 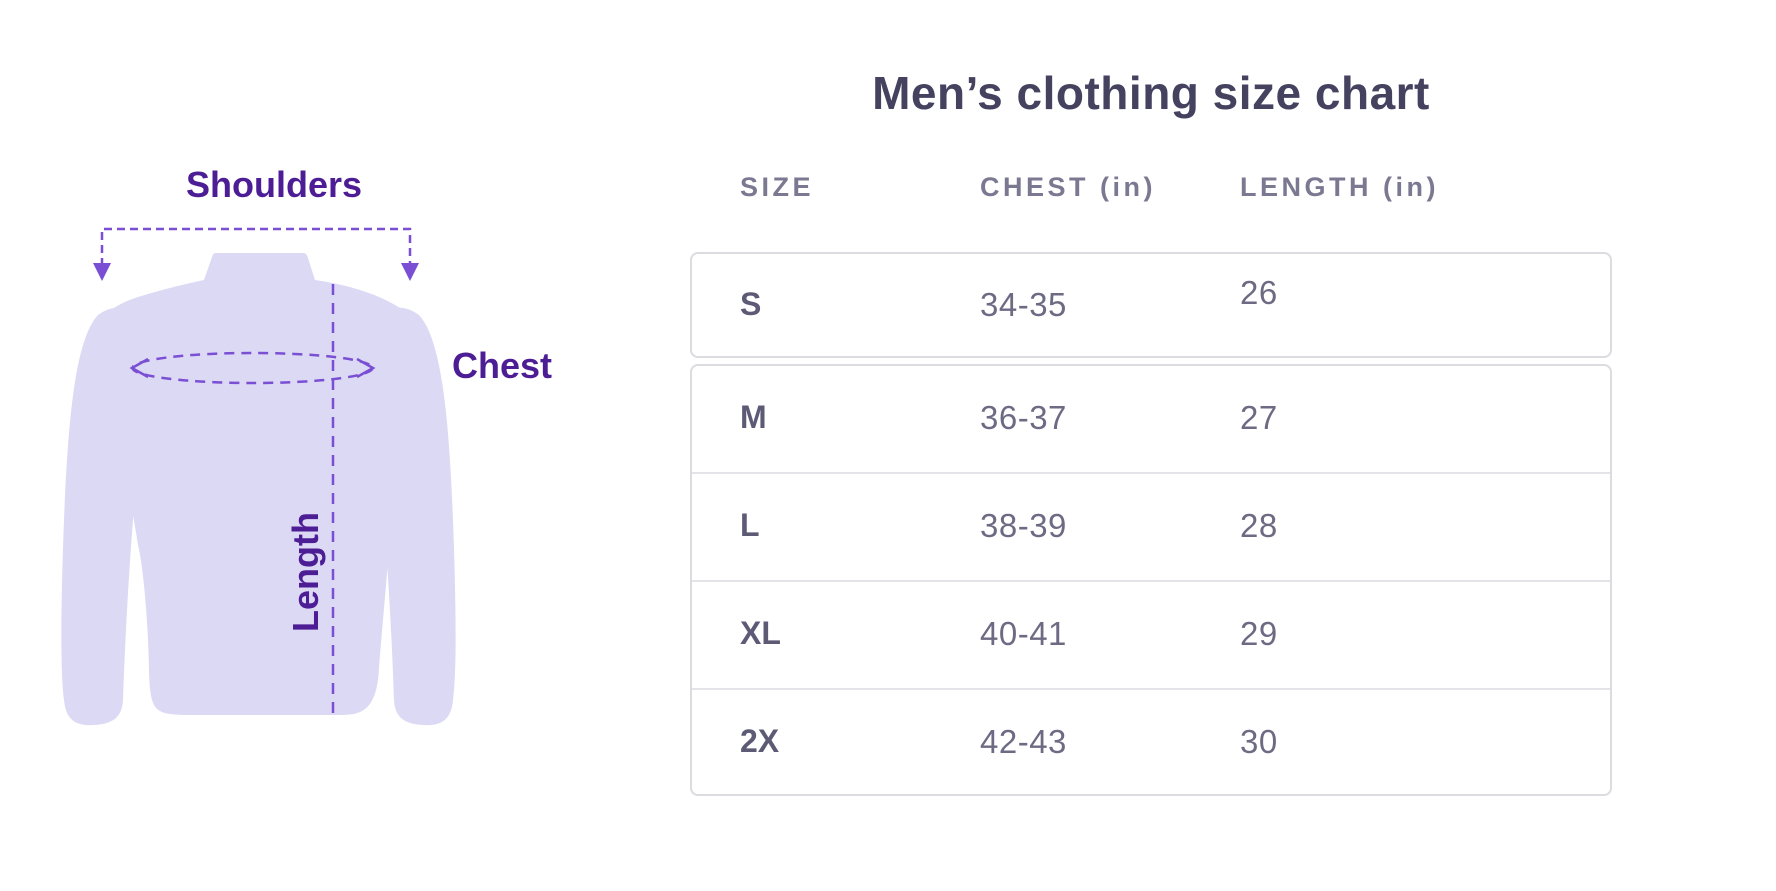 What do you see at coordinates (1259, 292) in the screenshot?
I see `length-cell: 26` at bounding box center [1259, 292].